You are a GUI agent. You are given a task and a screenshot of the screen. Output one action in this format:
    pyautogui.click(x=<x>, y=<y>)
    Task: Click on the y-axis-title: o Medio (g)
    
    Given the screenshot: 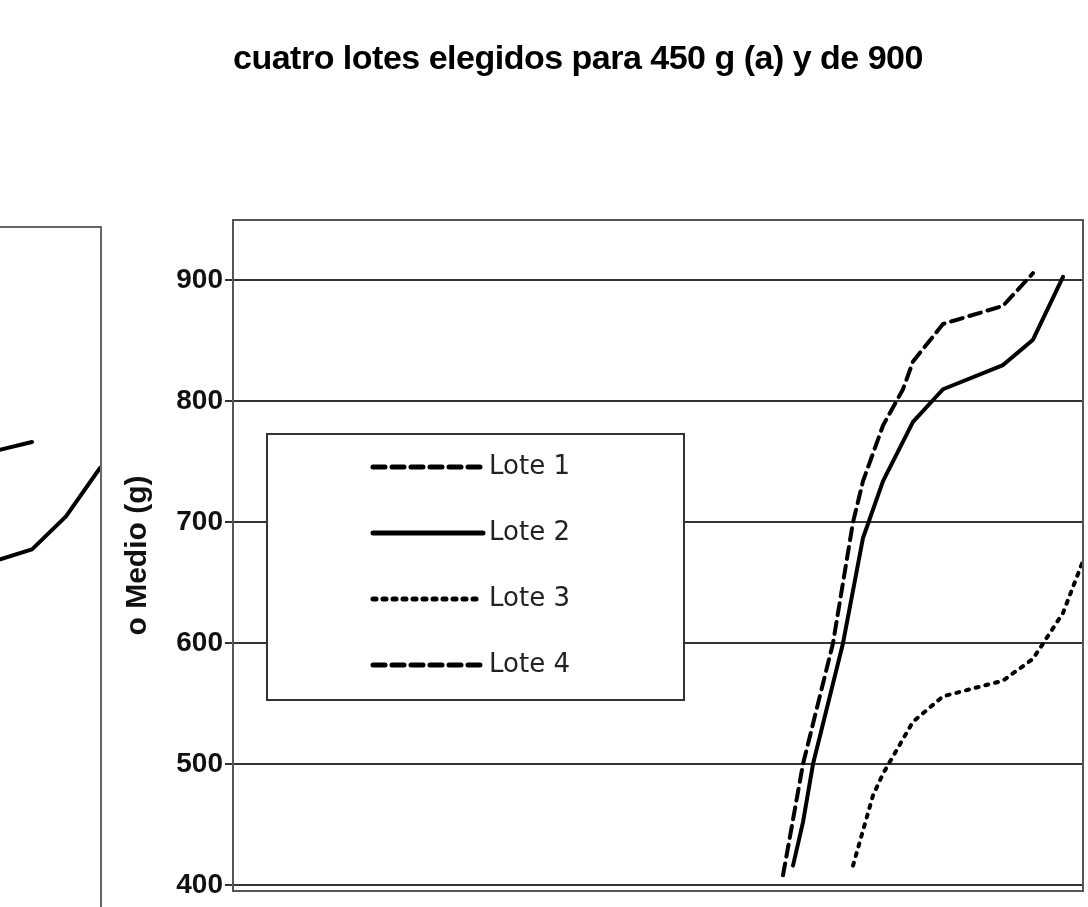 What is the action you would take?
    pyautogui.click(x=136, y=555)
    